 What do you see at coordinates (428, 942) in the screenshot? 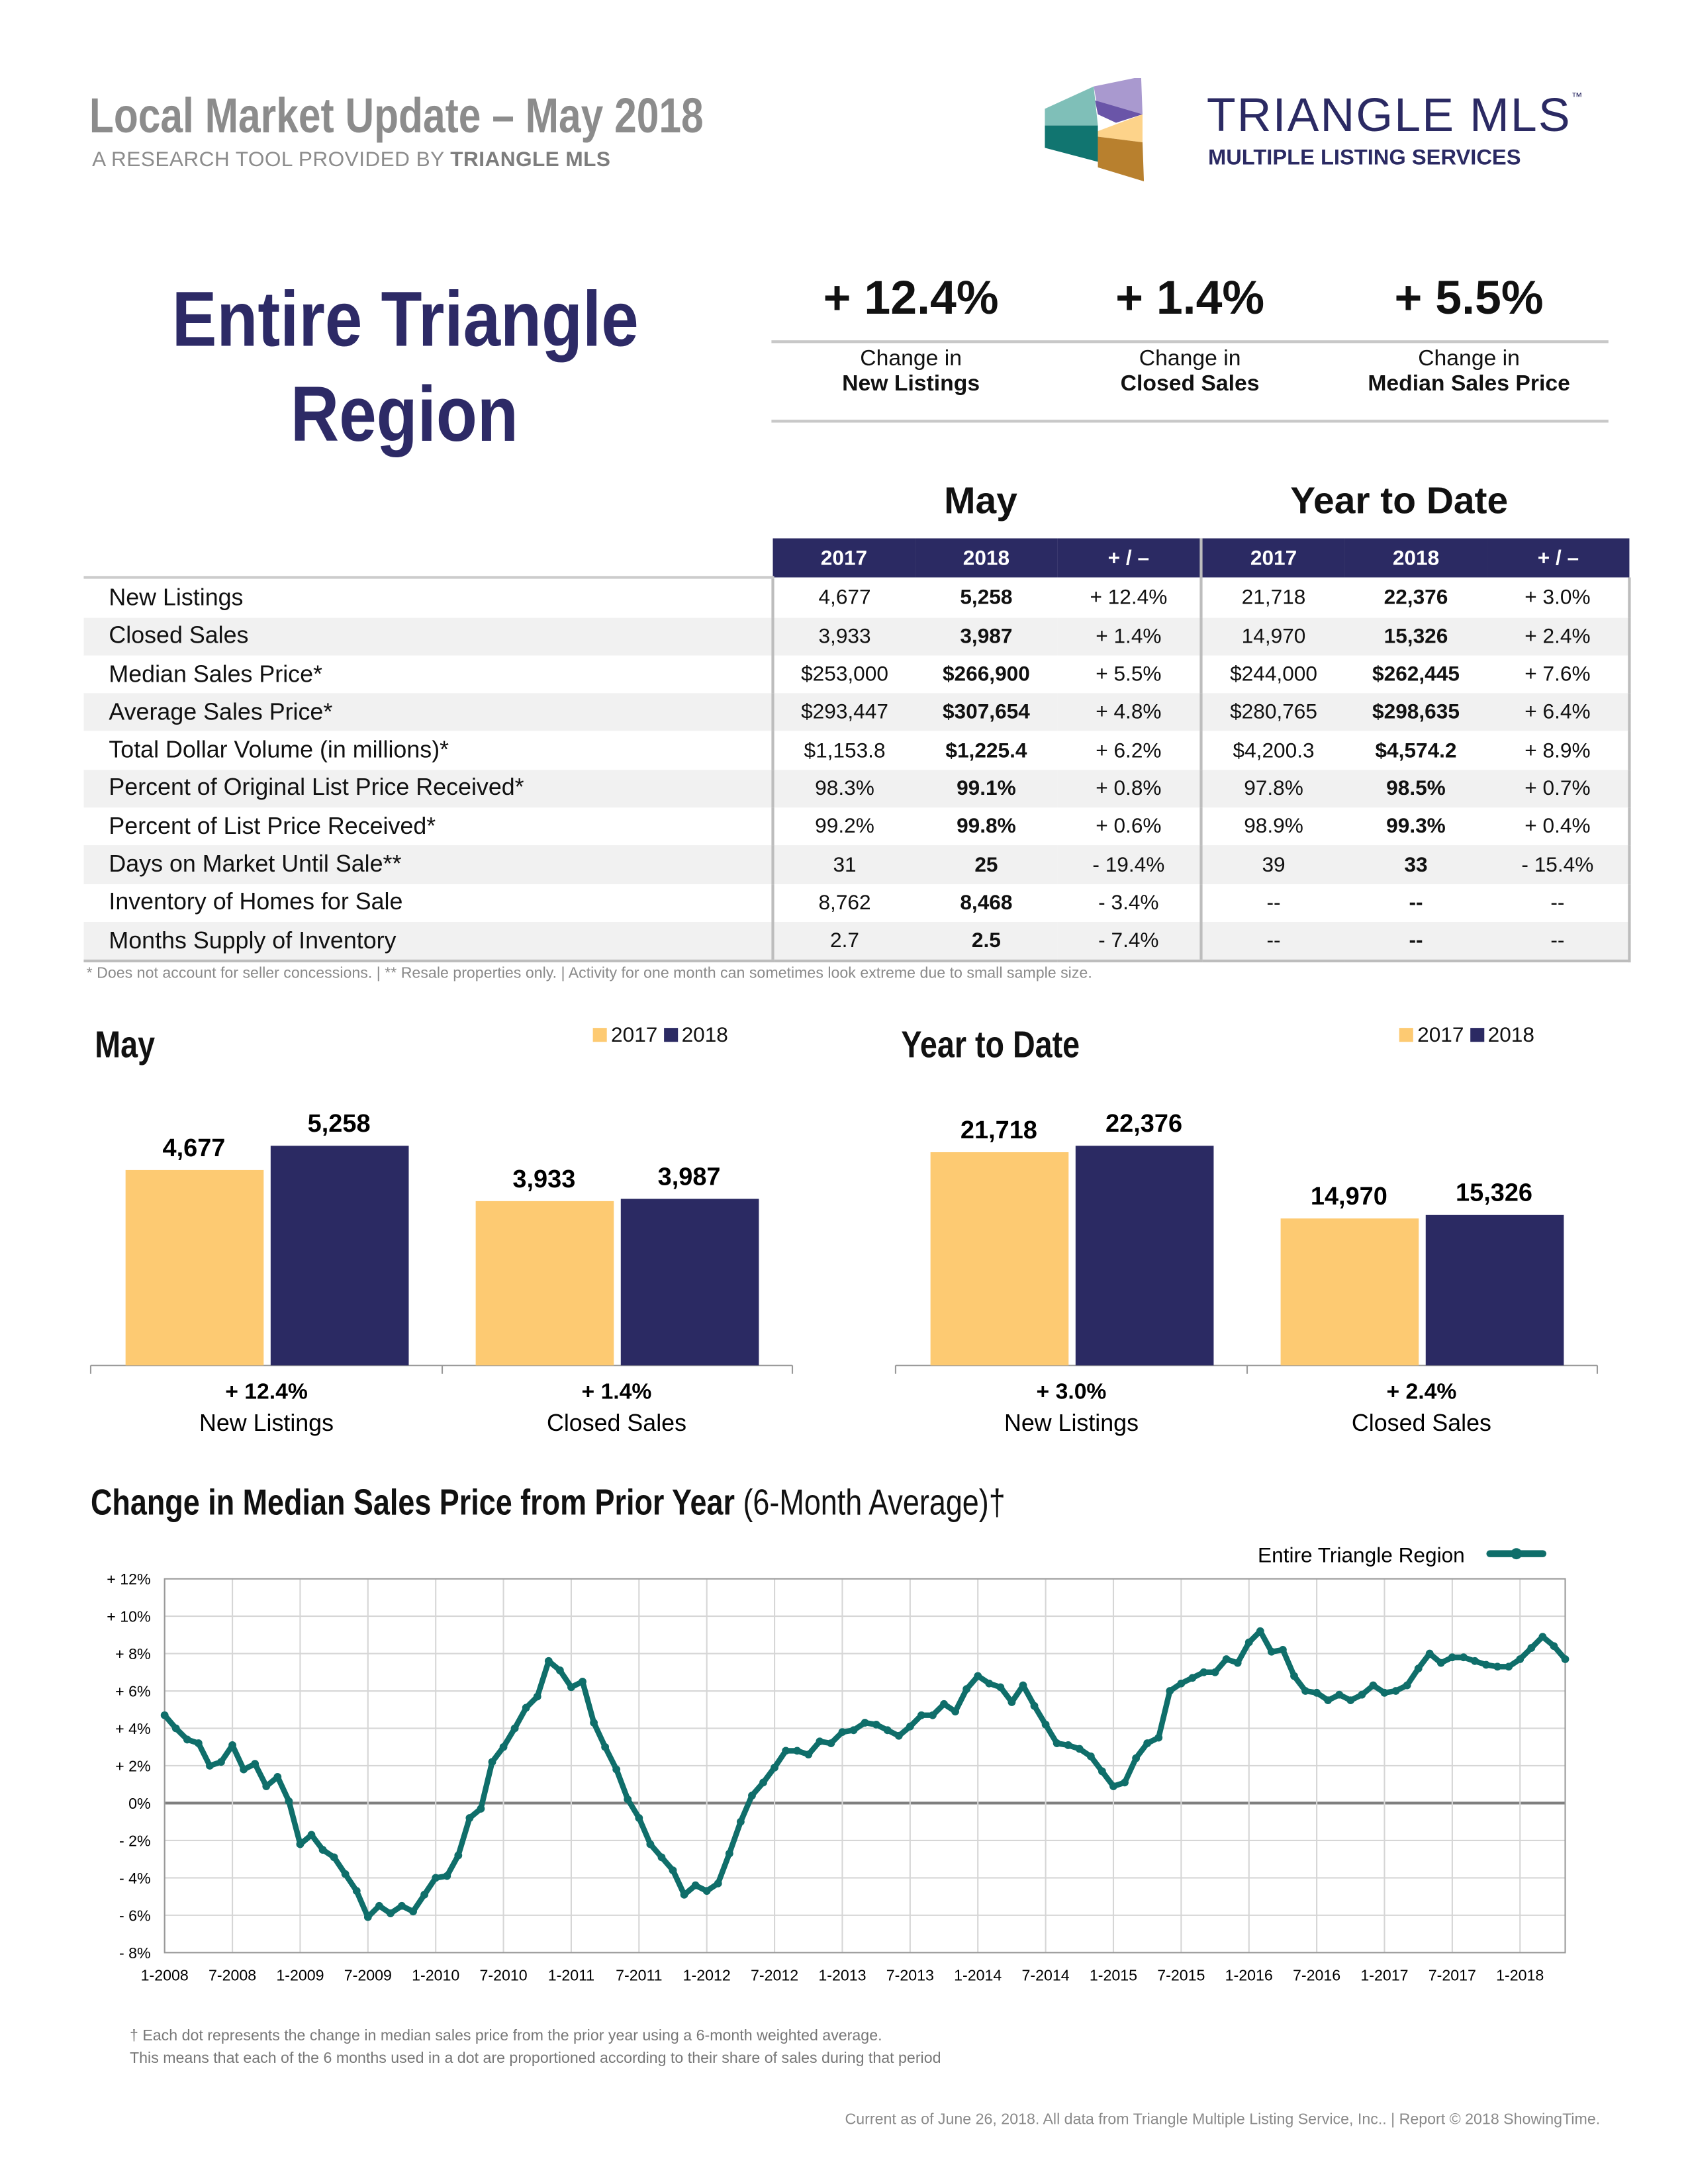
I see `row-label: Months Supply of Inventory` at bounding box center [428, 942].